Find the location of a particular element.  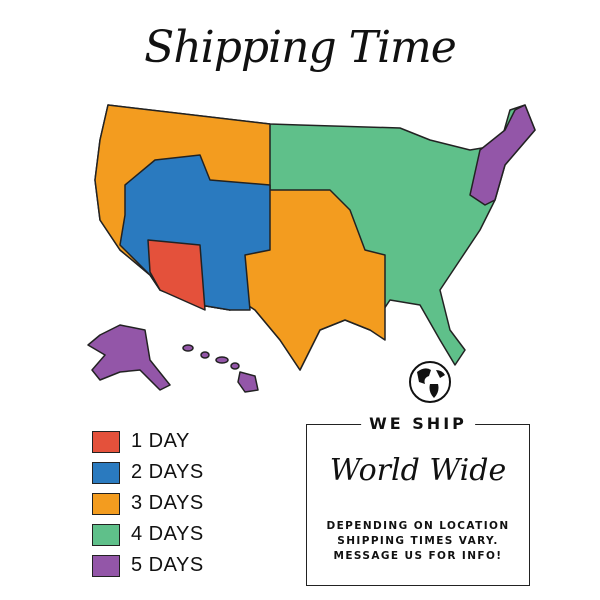

legend-label: 5 DAYS is located at coordinates (167, 565).